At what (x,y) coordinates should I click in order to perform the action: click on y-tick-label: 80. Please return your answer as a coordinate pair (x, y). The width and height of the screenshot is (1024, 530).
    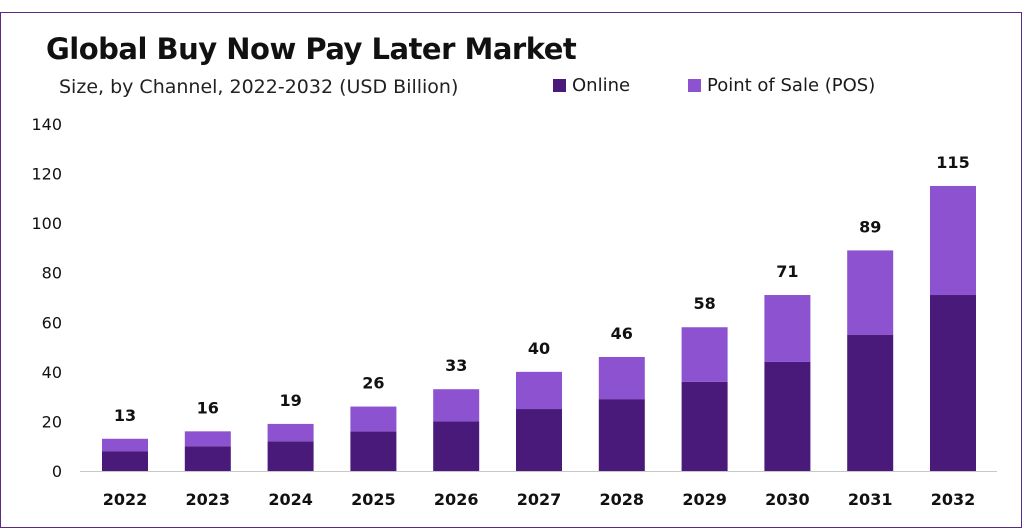
    Looking at the image, I should click on (52, 273).